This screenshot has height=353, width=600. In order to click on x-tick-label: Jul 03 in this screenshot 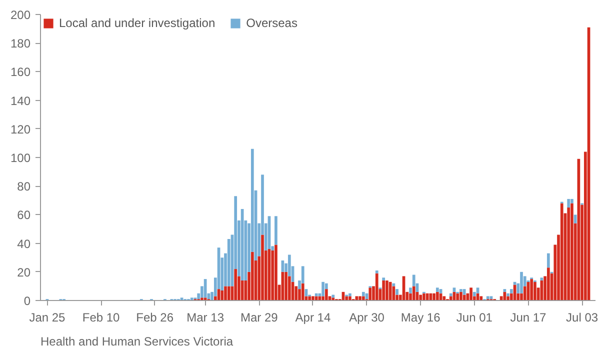, I will do `click(582, 317)`.